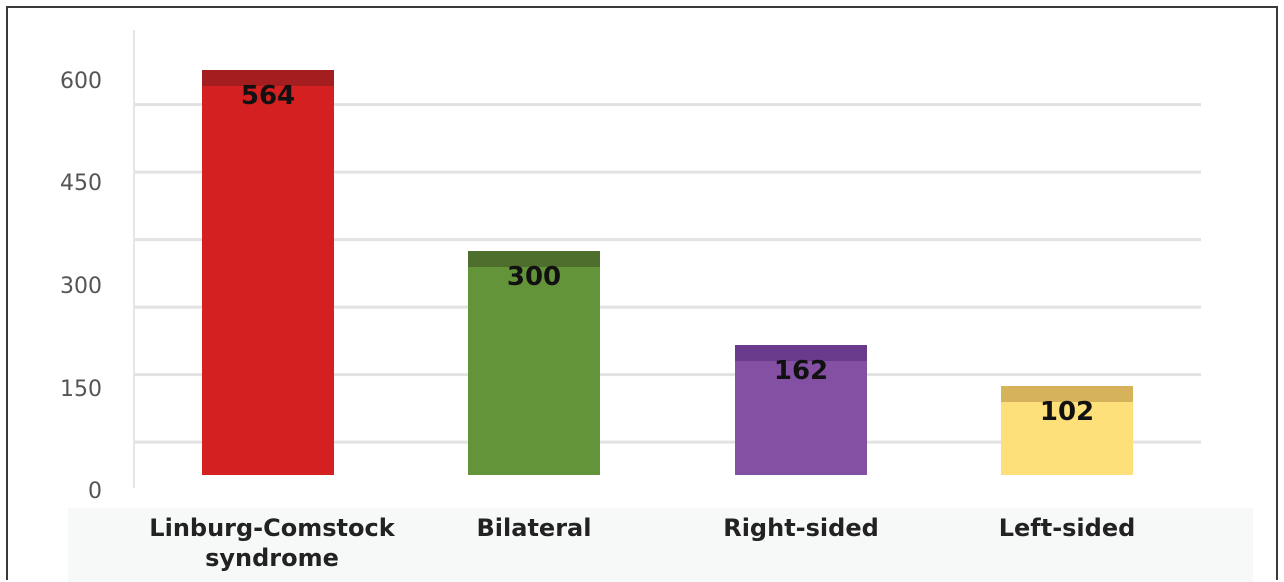  I want to click on y-axis-ticks: 0 150 300 450 600, so click(81, 286).